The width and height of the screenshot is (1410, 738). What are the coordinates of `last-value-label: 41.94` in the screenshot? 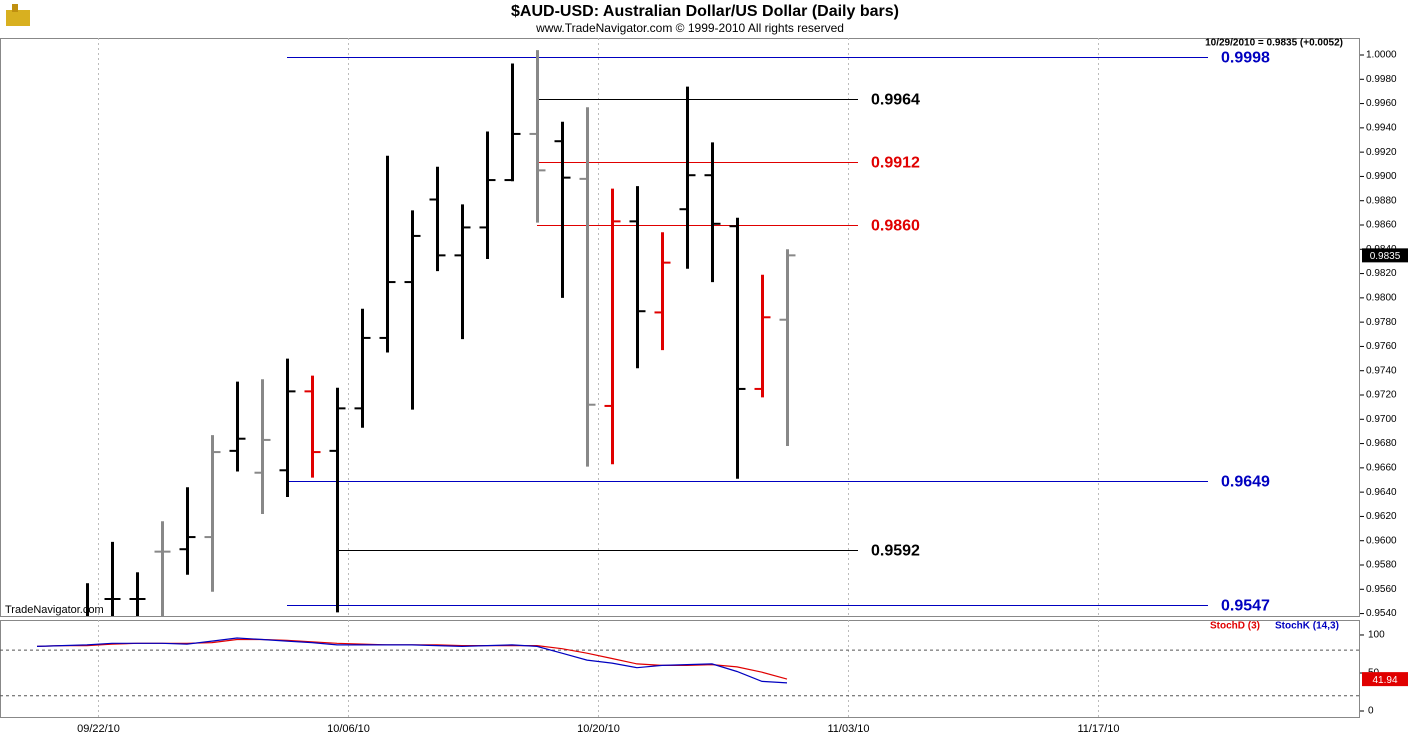 It's located at (1384, 680).